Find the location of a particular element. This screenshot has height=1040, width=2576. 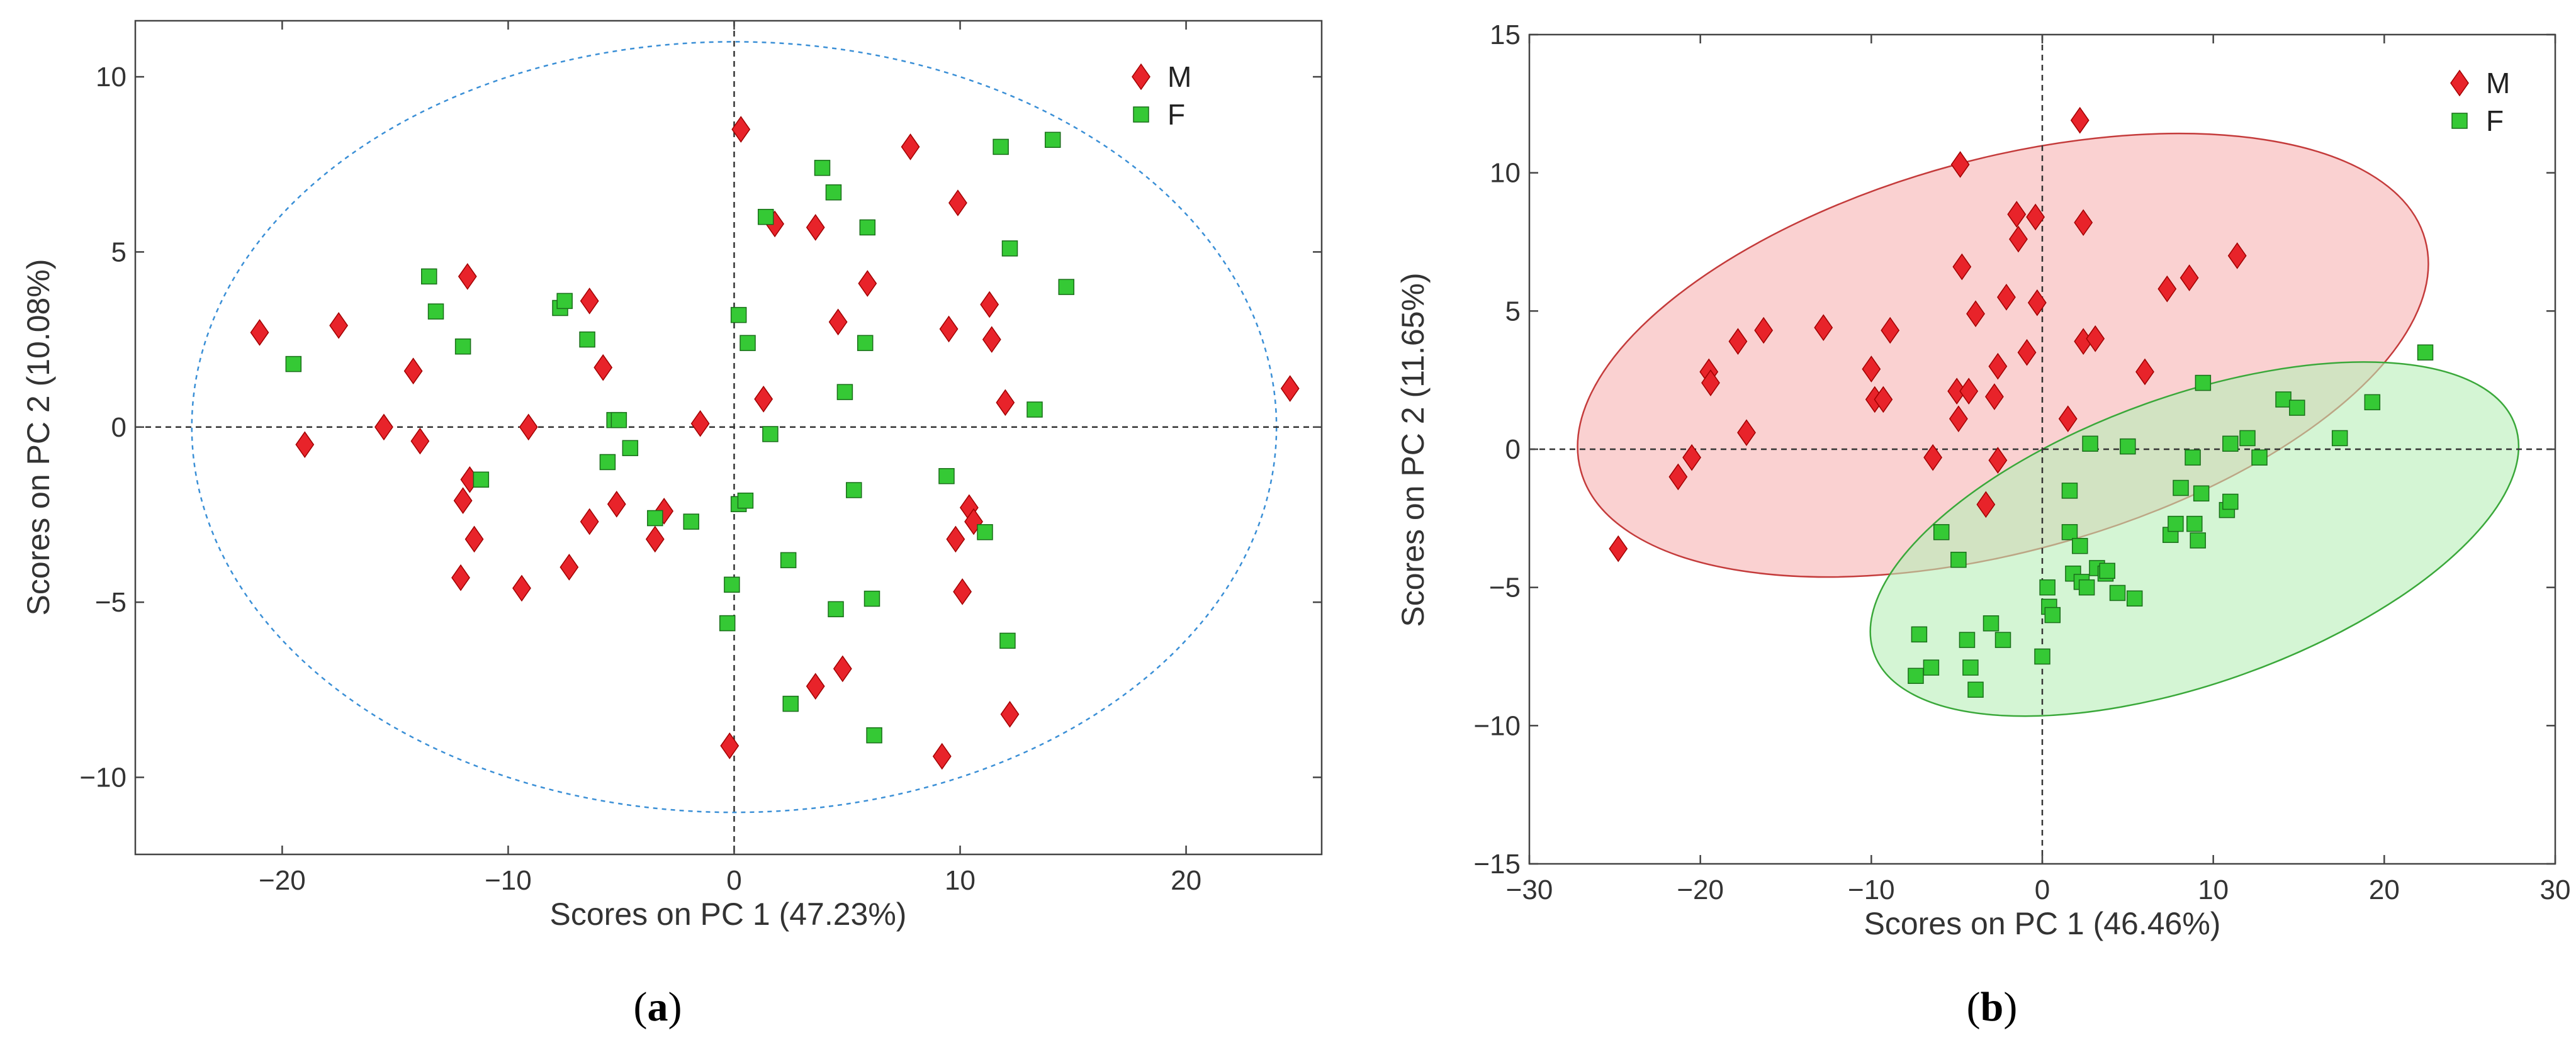

panel-b-y-axis-label: Scores on PC 2 (11.65%) is located at coordinates (1413, 449).